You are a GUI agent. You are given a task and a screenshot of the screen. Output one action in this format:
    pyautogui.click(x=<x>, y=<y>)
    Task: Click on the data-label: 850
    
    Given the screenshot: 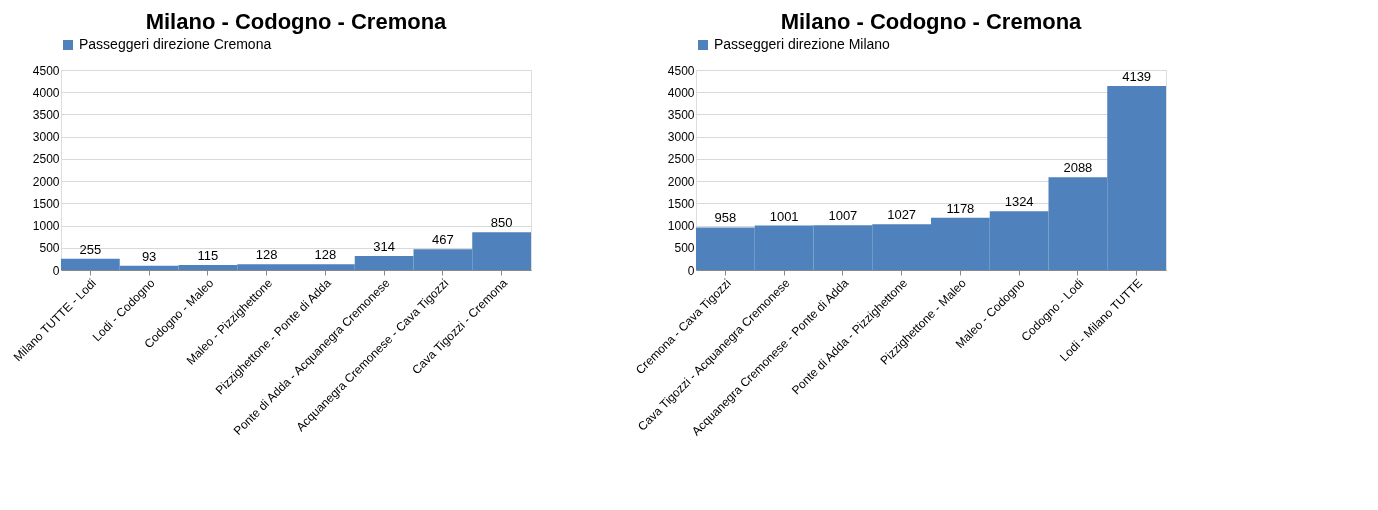 What is the action you would take?
    pyautogui.click(x=501, y=223)
    